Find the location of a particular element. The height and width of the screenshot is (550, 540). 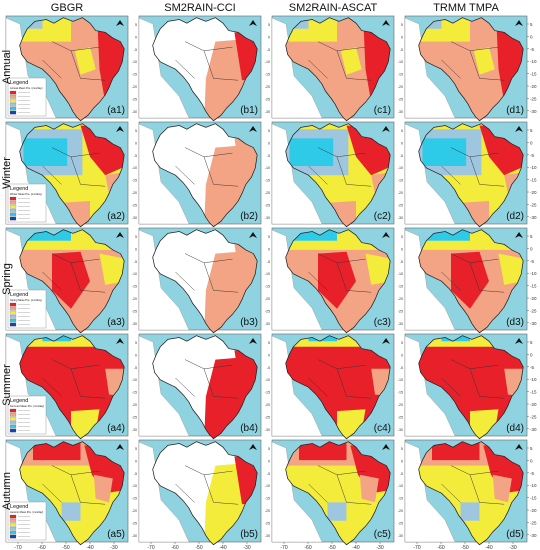

panel-label: (b4) is located at coordinates (249, 428).